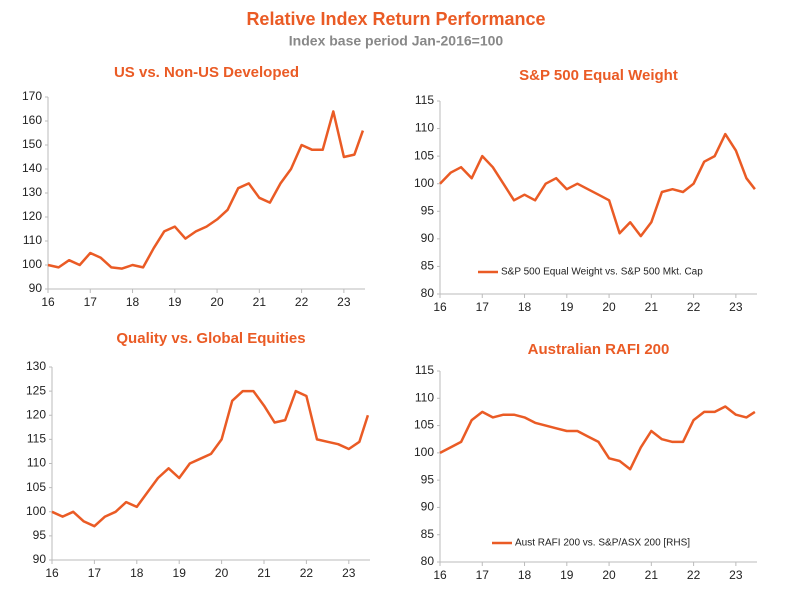 Image resolution: width=786 pixels, height=599 pixels. What do you see at coordinates (395, 19) in the screenshot?
I see `chart-title: Relative Index Return Performance` at bounding box center [395, 19].